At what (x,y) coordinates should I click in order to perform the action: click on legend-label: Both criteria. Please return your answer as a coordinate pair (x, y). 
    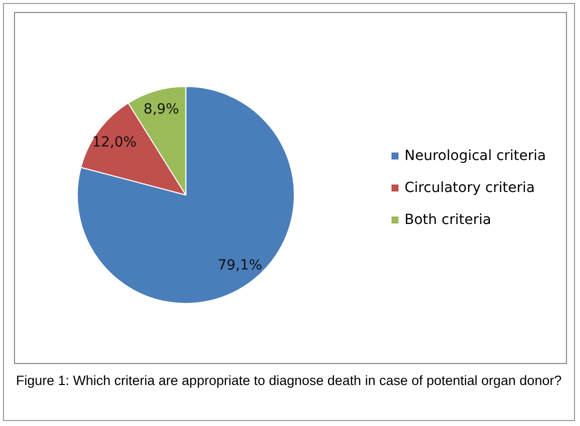
    Looking at the image, I should click on (448, 220).